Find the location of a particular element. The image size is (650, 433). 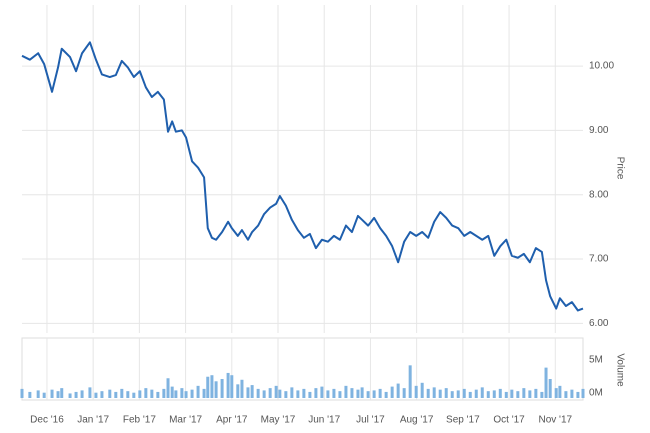

volume-panel is located at coordinates (302, 369).